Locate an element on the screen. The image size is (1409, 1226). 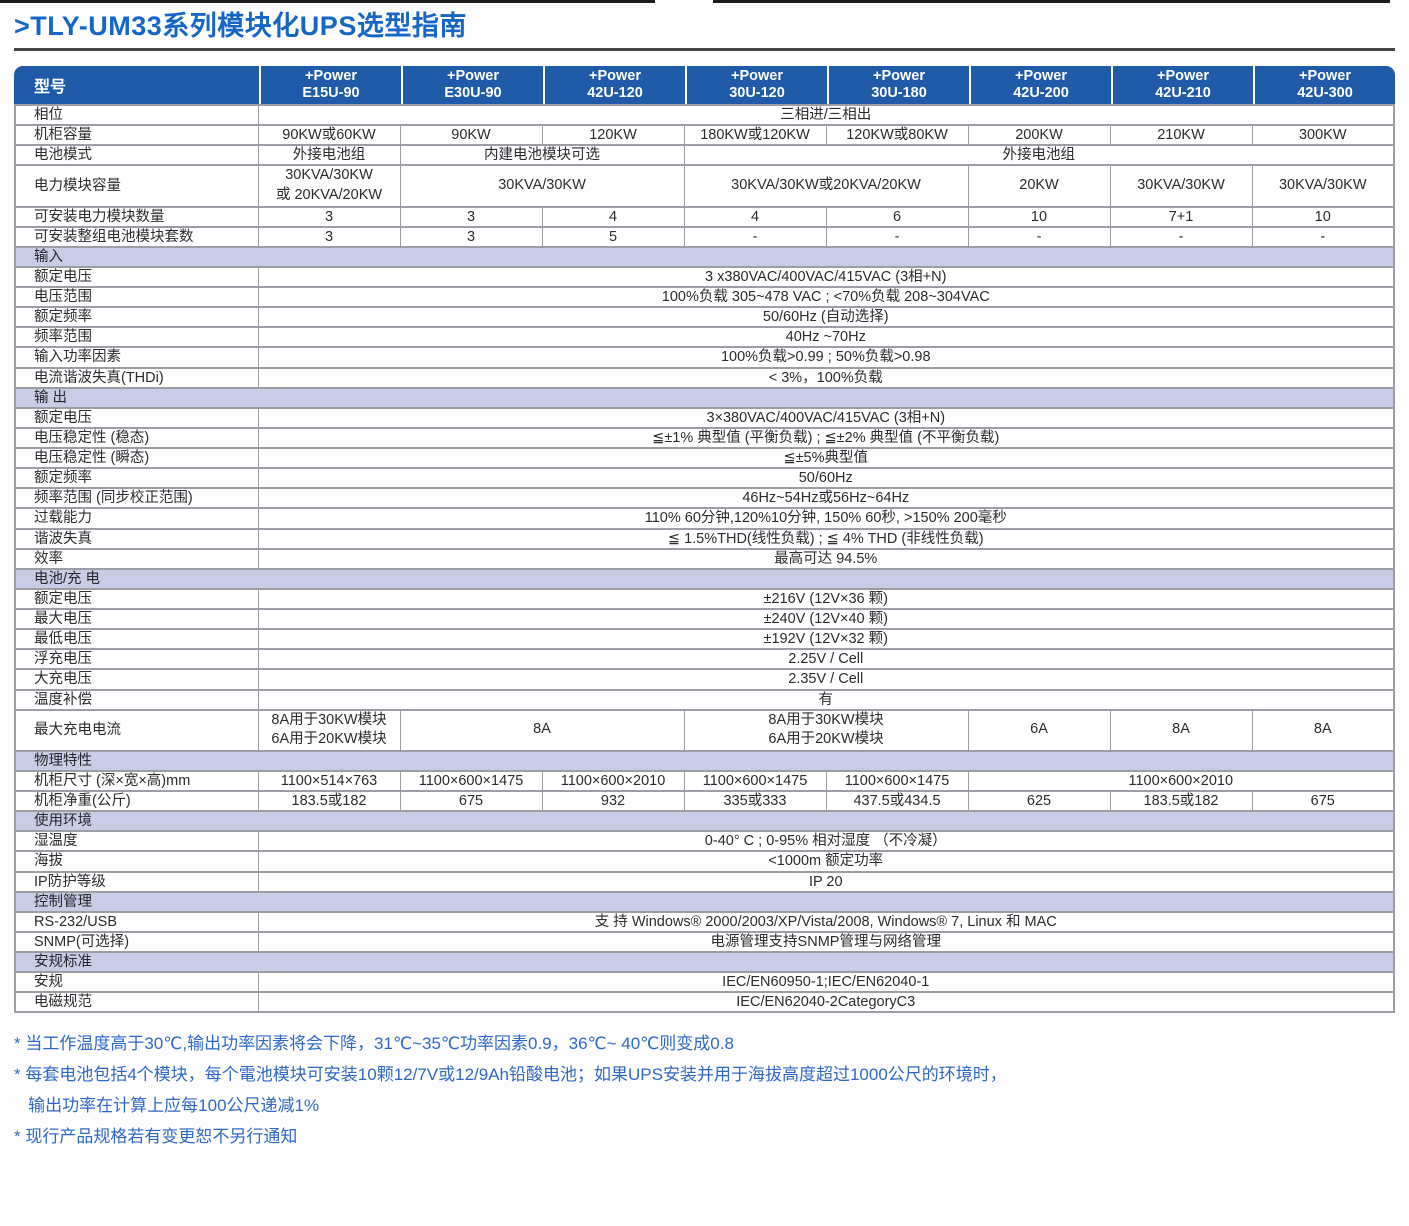
spec-value: 7+1 is located at coordinates (1180, 216).